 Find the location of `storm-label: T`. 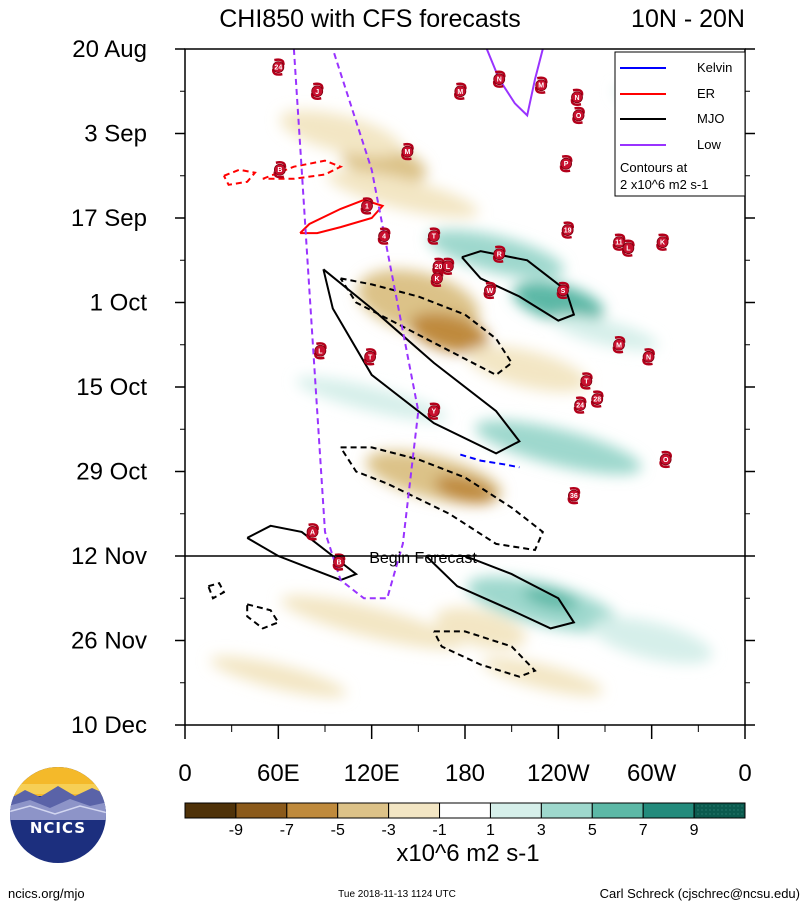

storm-label: T is located at coordinates (370, 357).